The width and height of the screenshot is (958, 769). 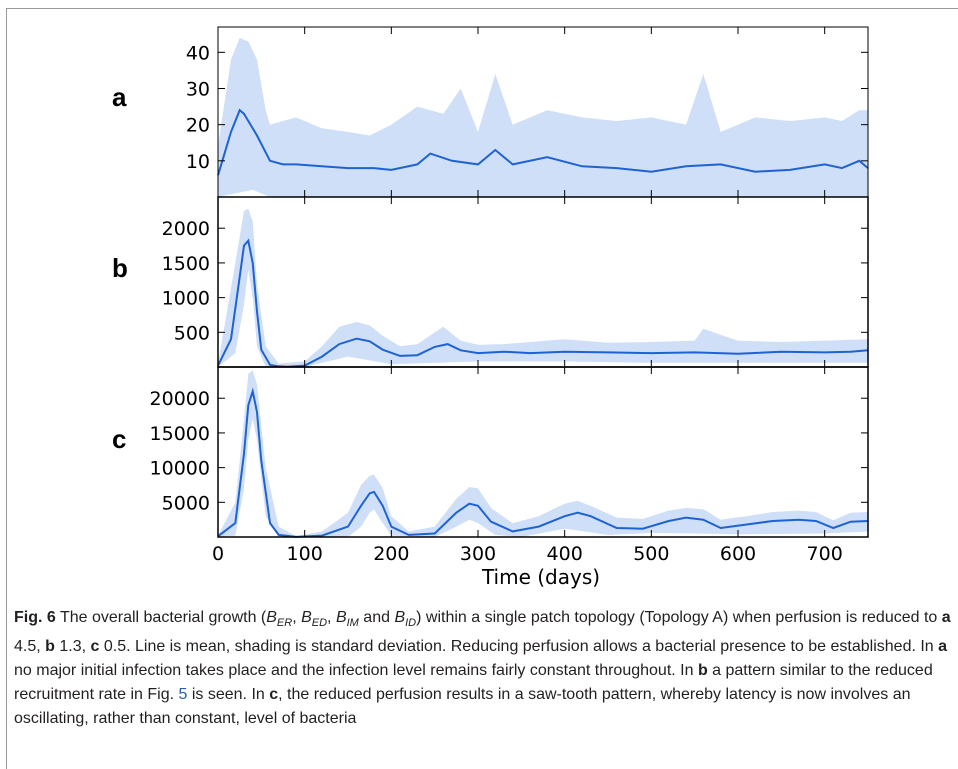 What do you see at coordinates (284, 623) in the screenshot?
I see `caption-sub: ER` at bounding box center [284, 623].